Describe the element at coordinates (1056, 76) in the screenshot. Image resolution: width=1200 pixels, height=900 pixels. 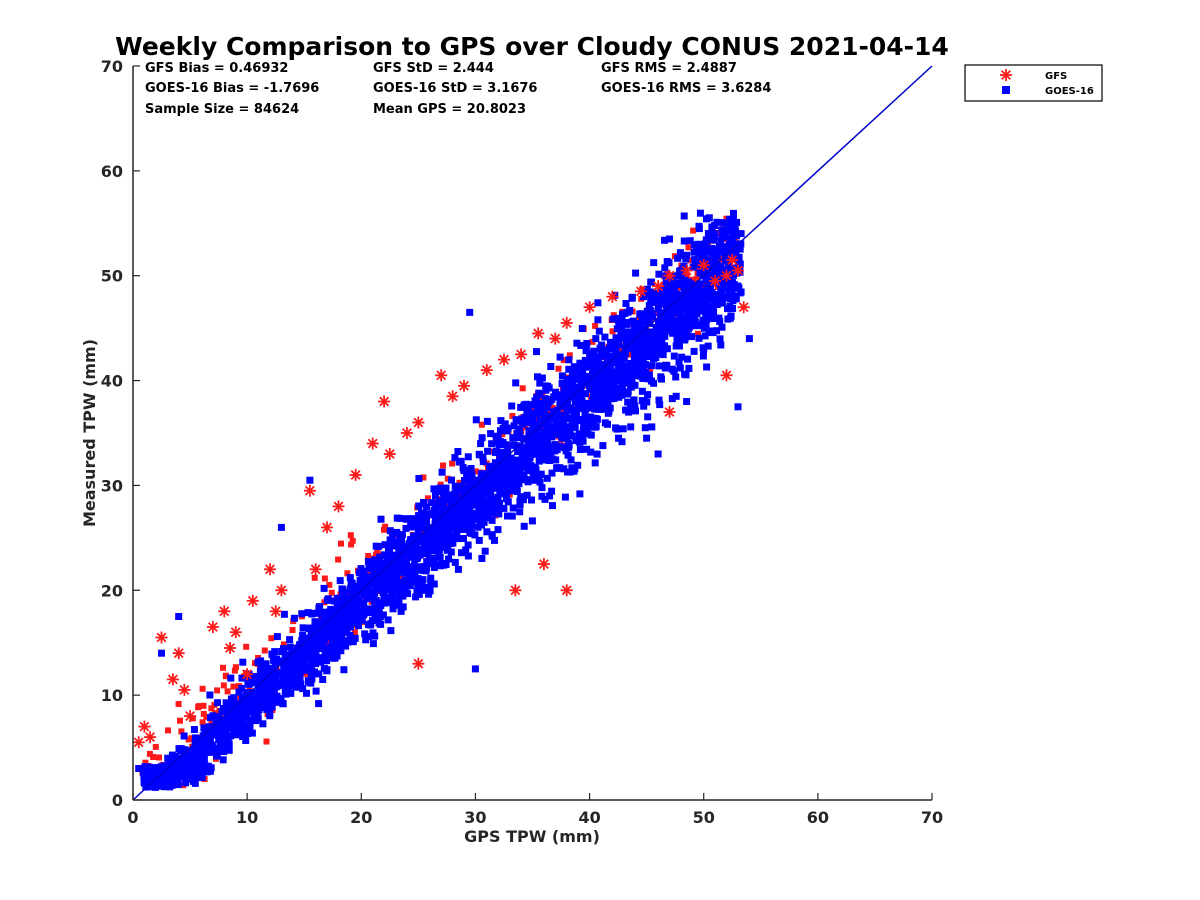
I see `legend-gfs-label: GFS` at that location.